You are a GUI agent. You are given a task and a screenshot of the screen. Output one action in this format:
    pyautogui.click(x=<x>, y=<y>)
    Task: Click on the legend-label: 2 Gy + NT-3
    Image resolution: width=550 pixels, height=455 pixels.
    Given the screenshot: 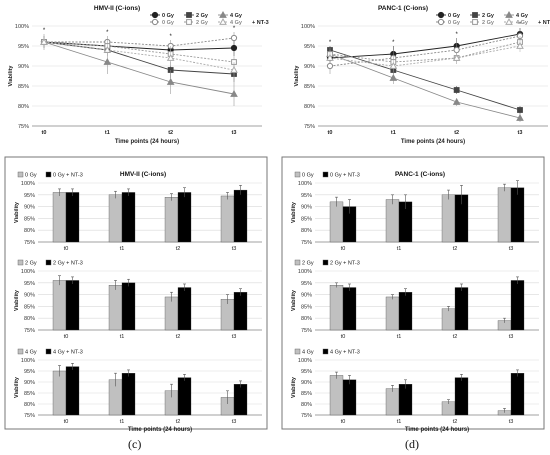 What is the action you would take?
    pyautogui.click(x=68, y=264)
    